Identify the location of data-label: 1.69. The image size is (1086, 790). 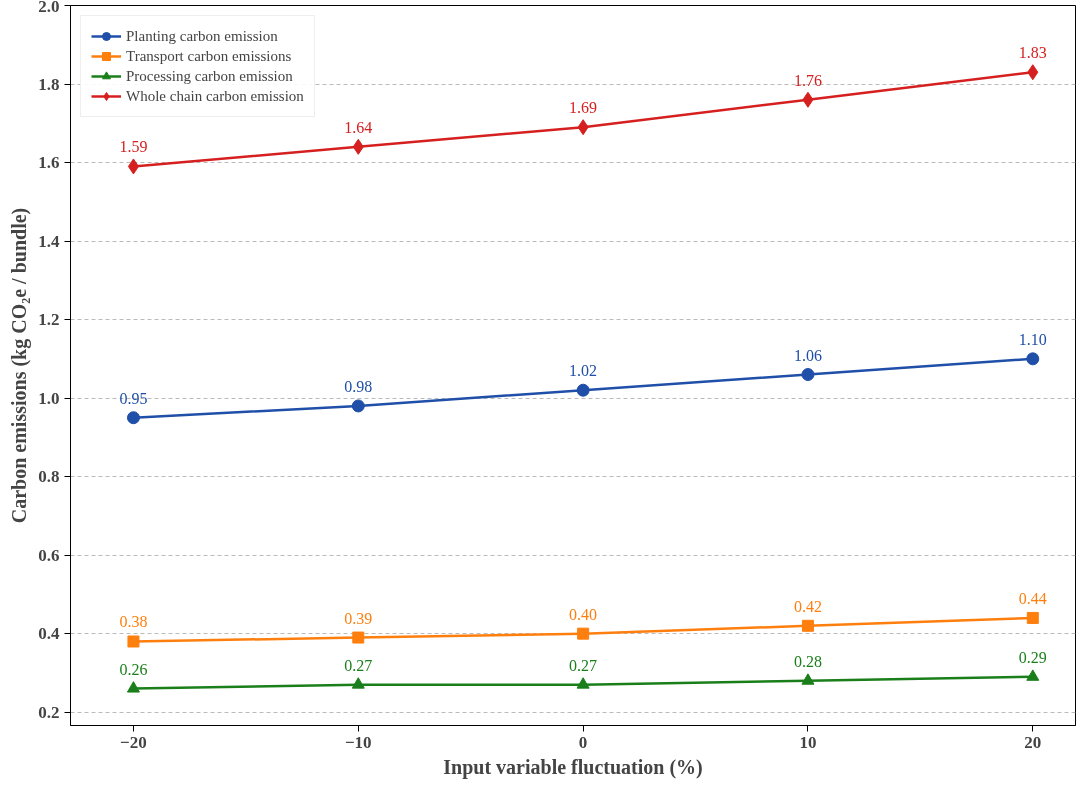
(583, 108).